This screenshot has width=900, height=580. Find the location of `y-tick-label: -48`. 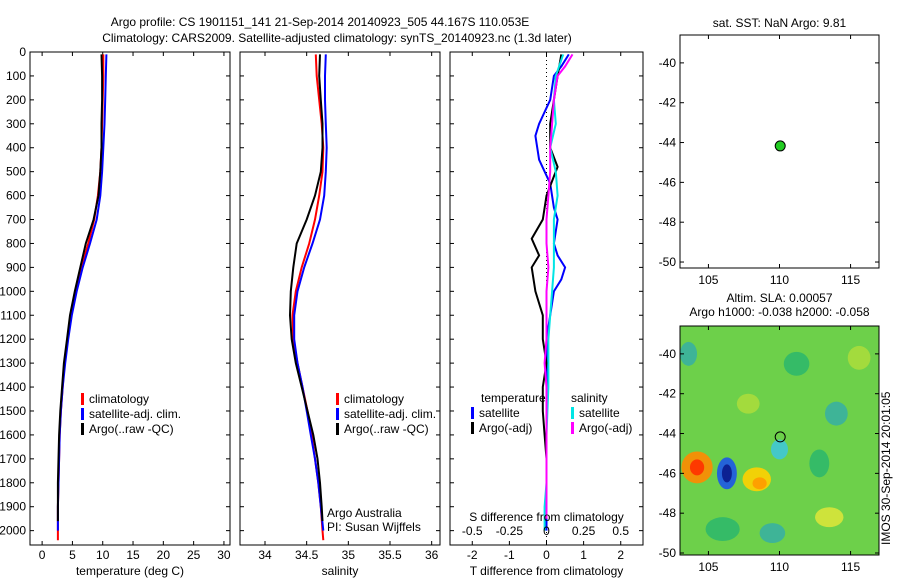

y-tick-label: -48 is located at coordinates (668, 222).